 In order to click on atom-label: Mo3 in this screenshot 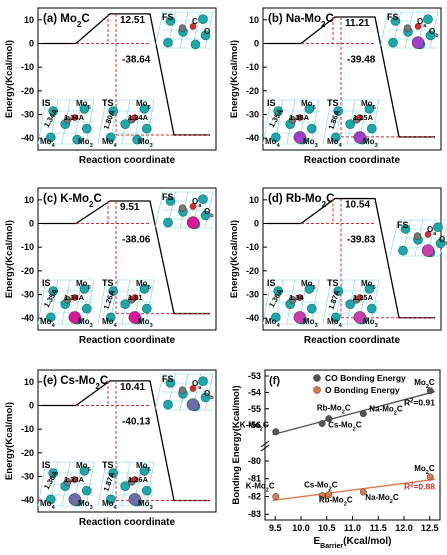, I will do `click(85, 143)`.